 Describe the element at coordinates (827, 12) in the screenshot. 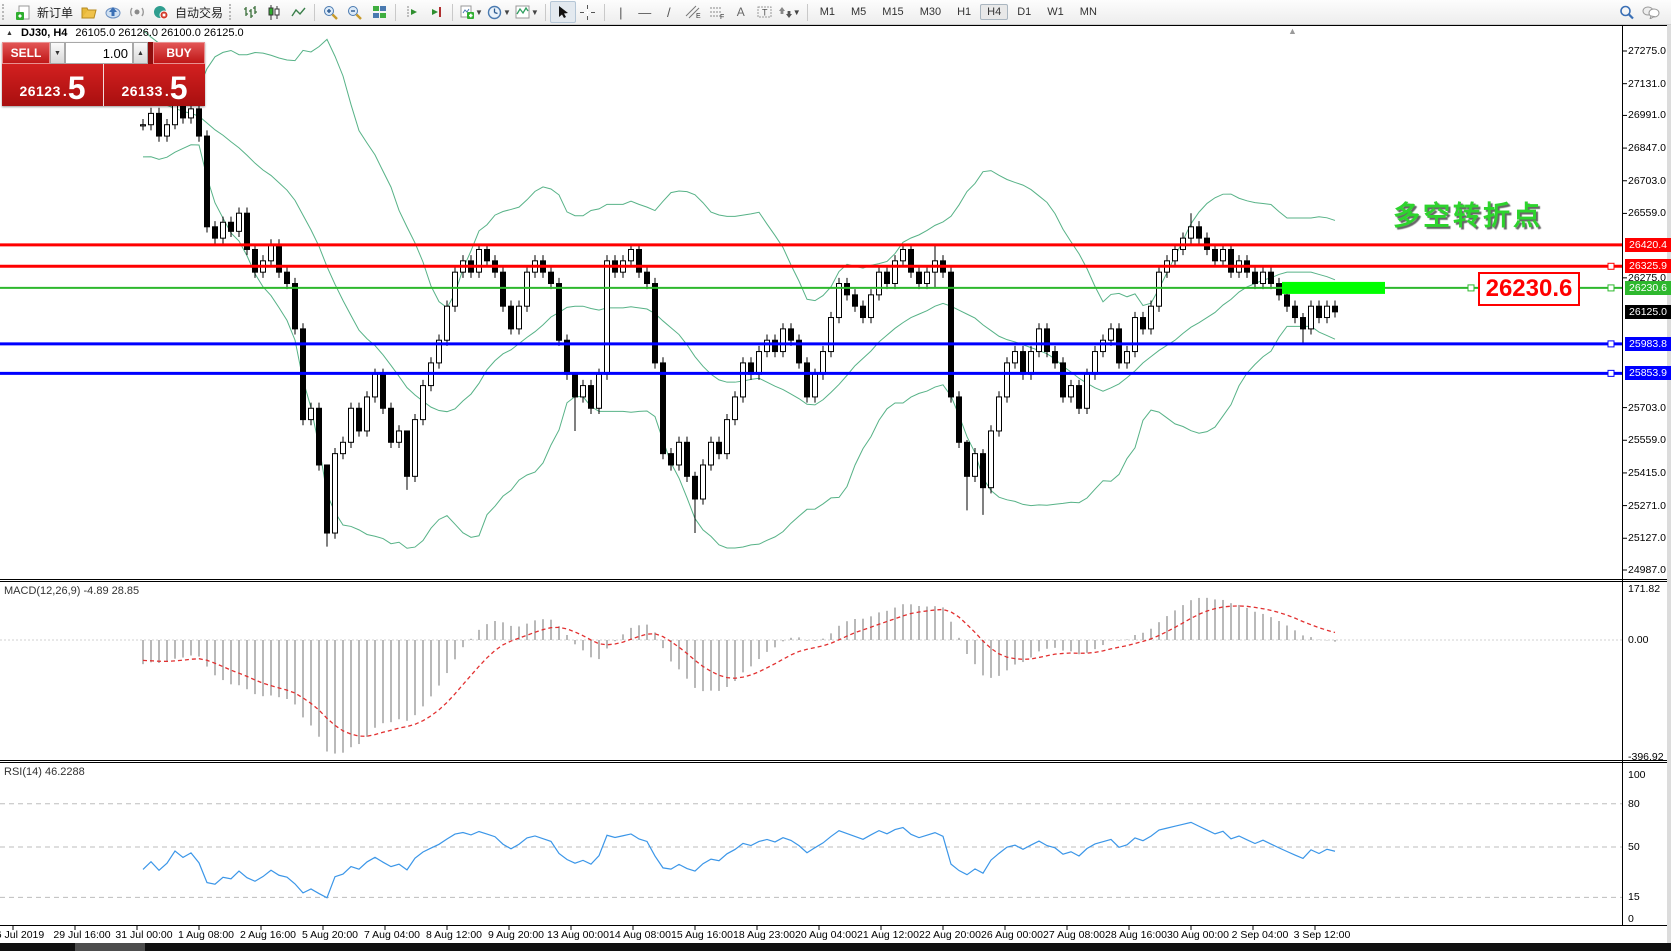

I see `timeframe-m1-button: M1` at that location.